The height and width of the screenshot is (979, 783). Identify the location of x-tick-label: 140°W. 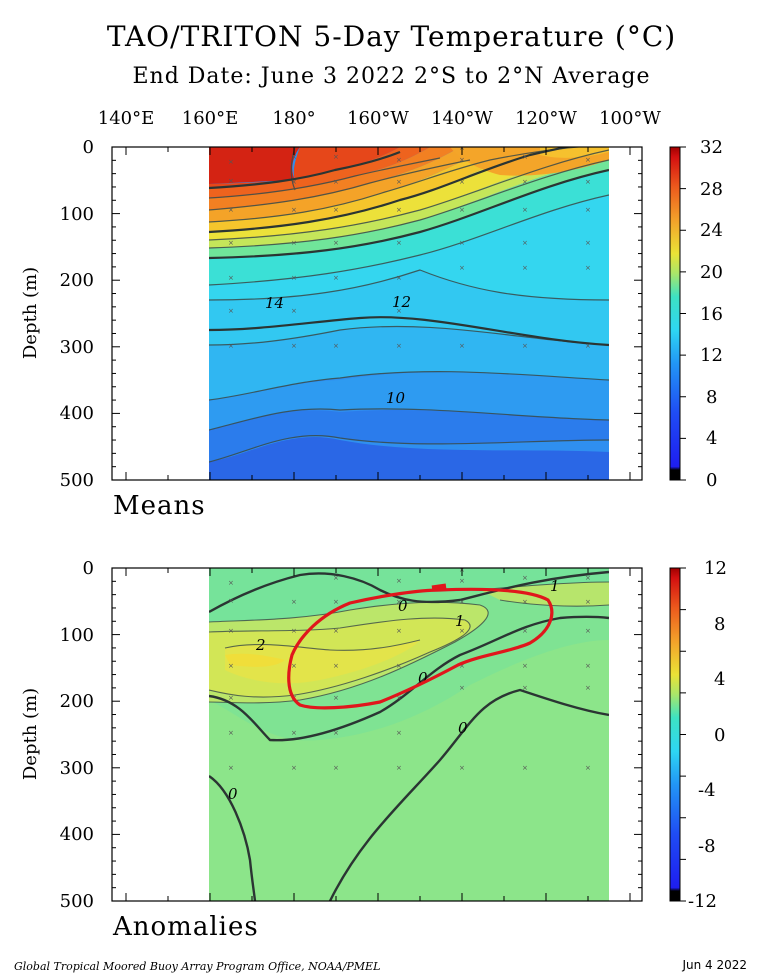
(462, 118).